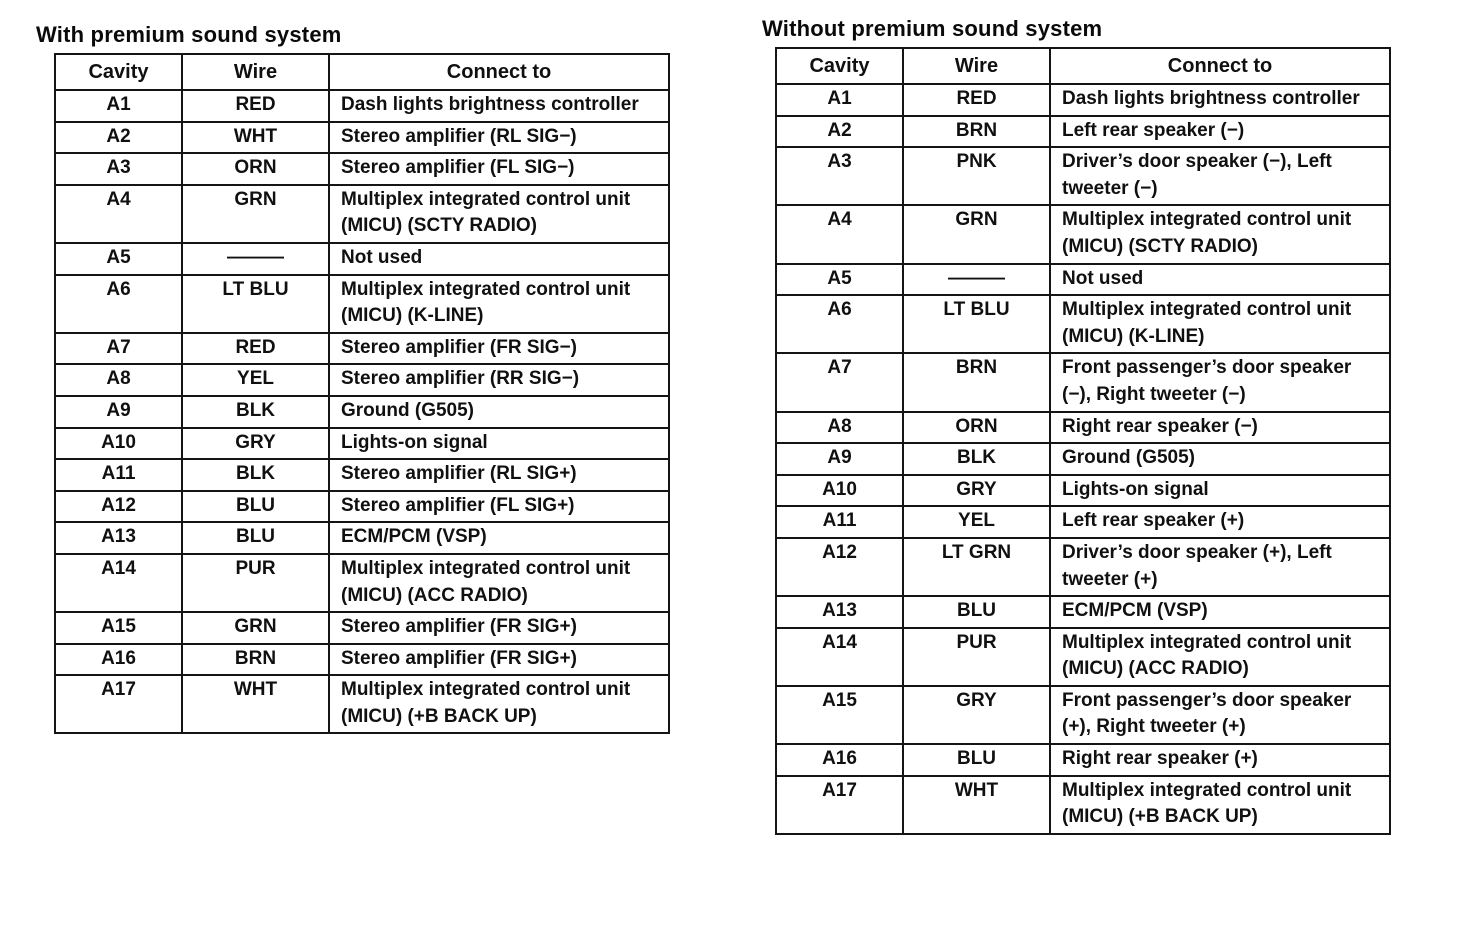 The height and width of the screenshot is (944, 1472). I want to click on wire-cell: BRN, so click(976, 382).